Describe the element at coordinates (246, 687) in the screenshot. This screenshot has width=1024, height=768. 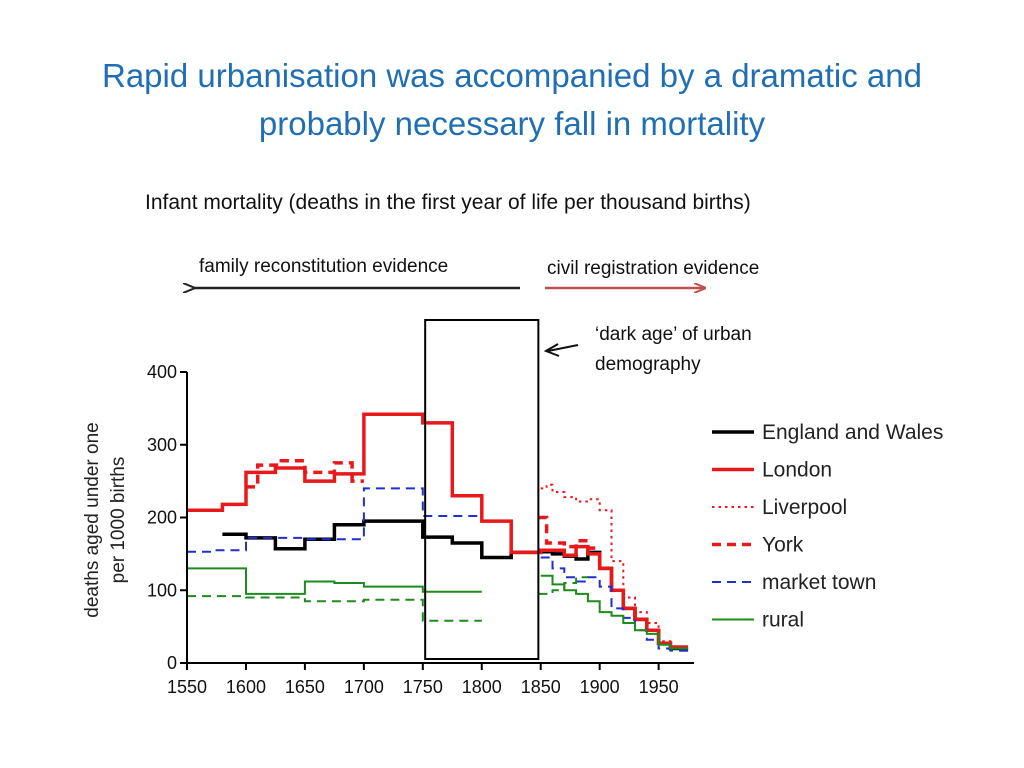
I see `x-tick-label-1600: 1600` at that location.